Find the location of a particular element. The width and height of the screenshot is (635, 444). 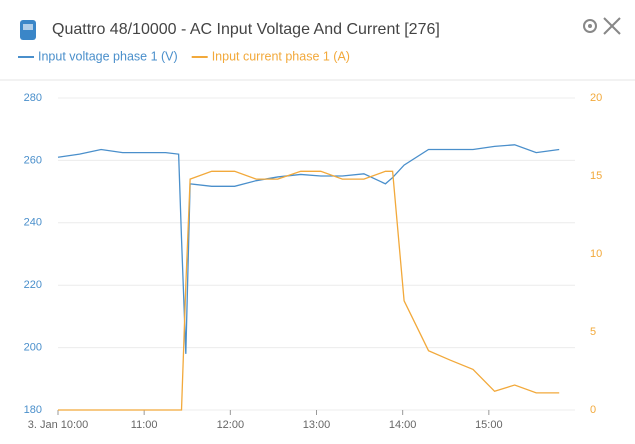

settings-icon is located at coordinates (590, 26).